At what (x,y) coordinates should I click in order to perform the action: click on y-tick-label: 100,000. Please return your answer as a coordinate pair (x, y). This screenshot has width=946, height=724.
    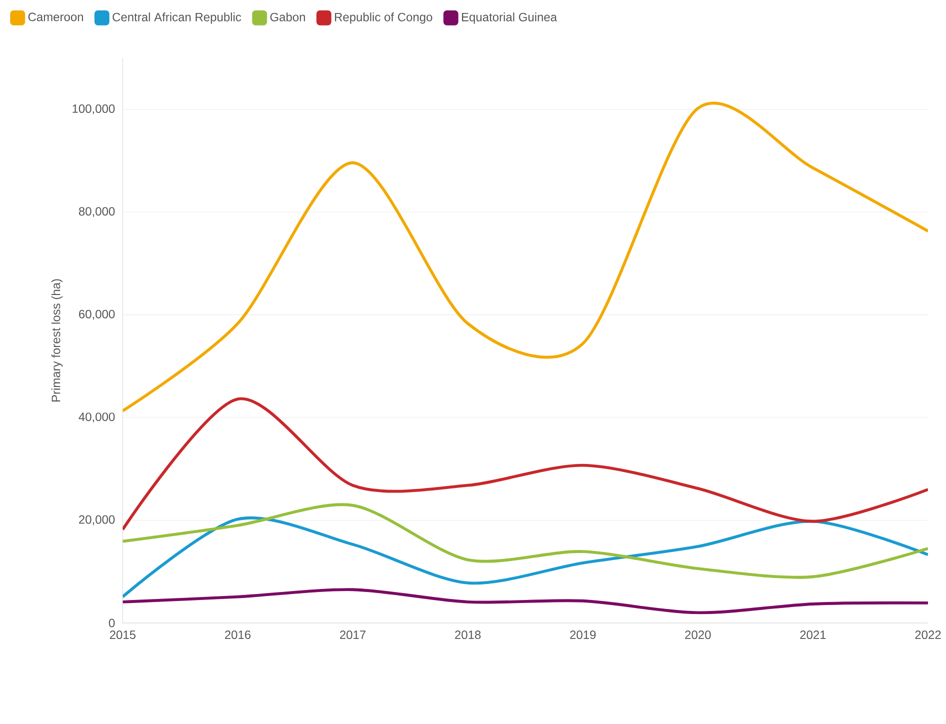
    Looking at the image, I should click on (93, 109).